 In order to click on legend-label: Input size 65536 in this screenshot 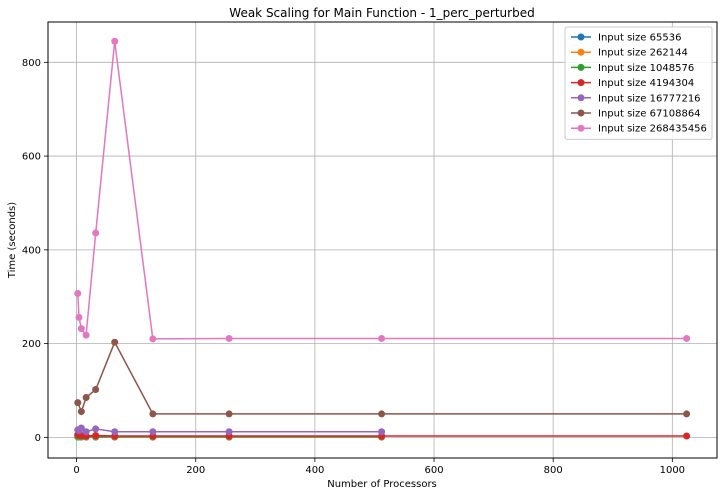, I will do `click(639, 38)`.